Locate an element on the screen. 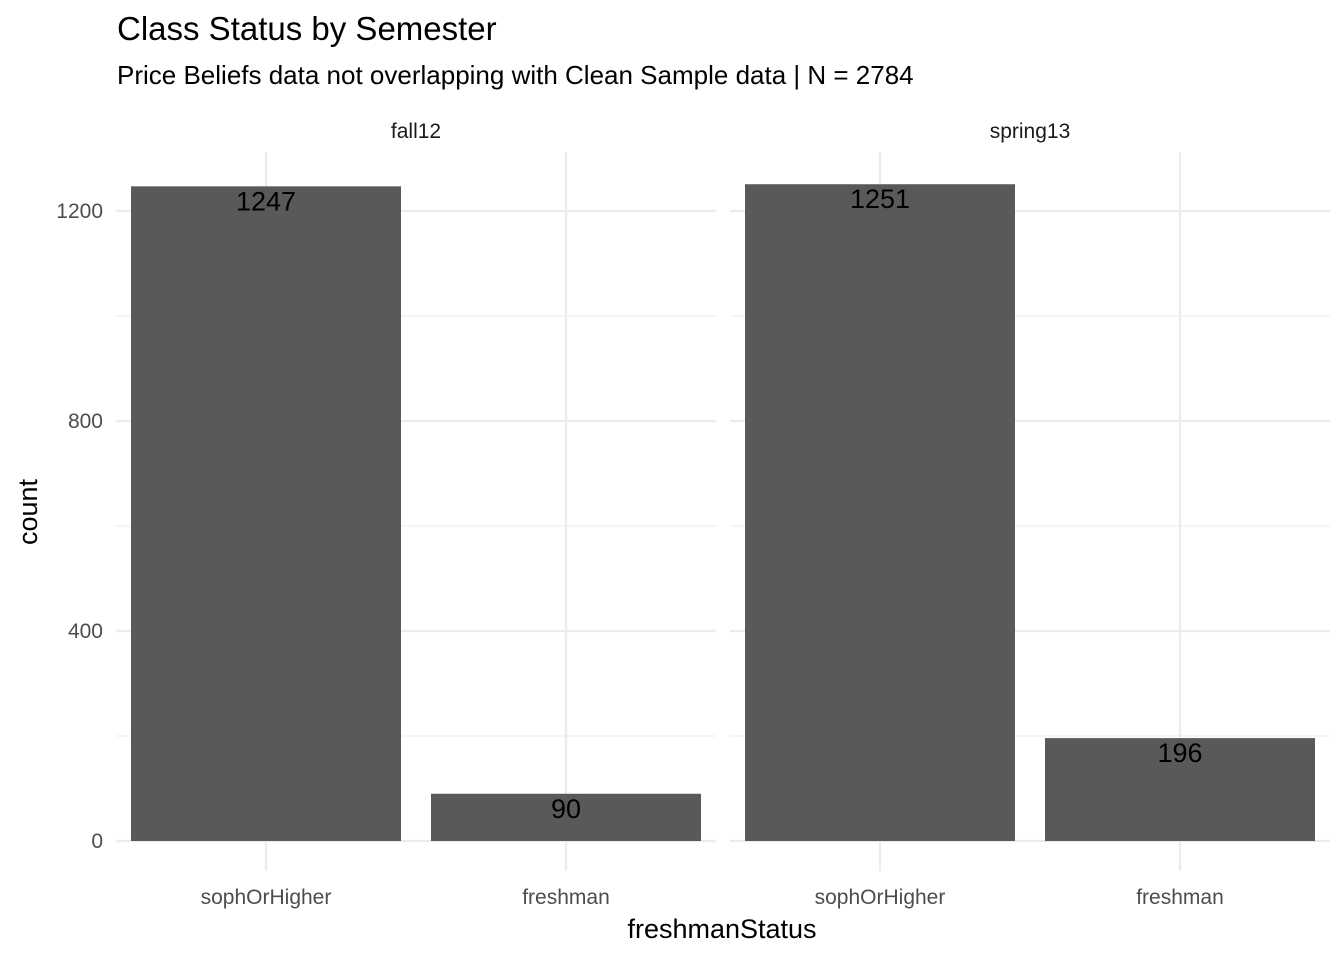  bar-spring13-freshman is located at coordinates (1180, 789).